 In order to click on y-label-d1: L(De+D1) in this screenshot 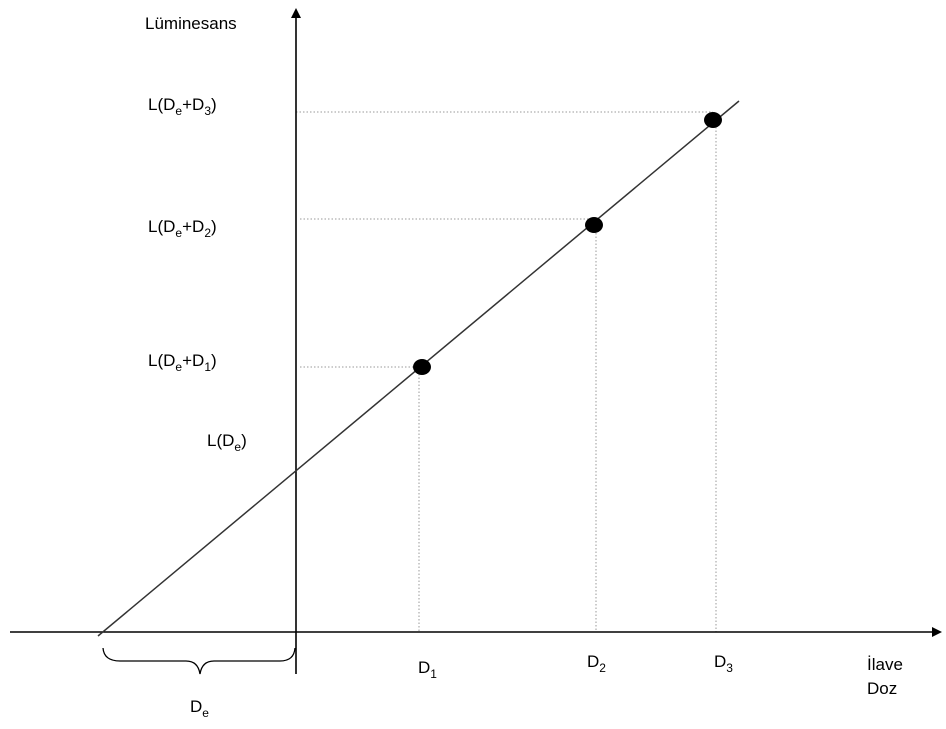, I will do `click(182, 362)`.